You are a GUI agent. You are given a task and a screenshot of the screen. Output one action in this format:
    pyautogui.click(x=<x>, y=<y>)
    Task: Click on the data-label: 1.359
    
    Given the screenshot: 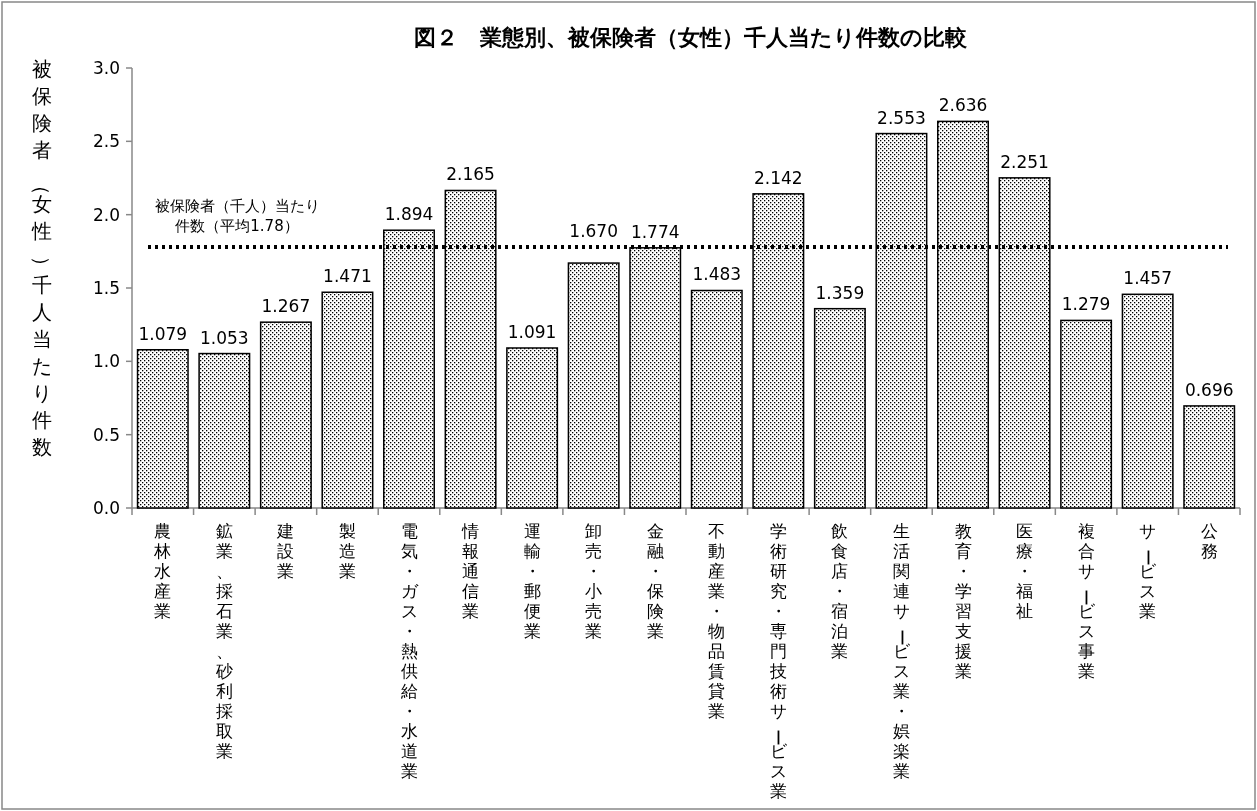 What is the action you would take?
    pyautogui.click(x=840, y=292)
    